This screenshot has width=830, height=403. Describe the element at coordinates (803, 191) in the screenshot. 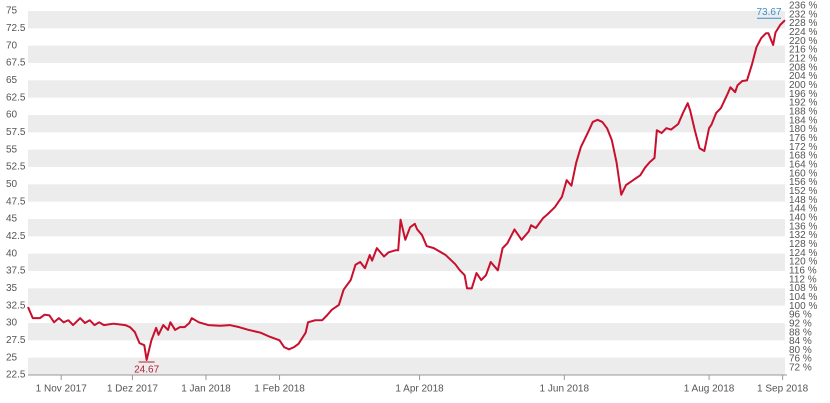

I see `y2-tick-label: 152 %` at that location.